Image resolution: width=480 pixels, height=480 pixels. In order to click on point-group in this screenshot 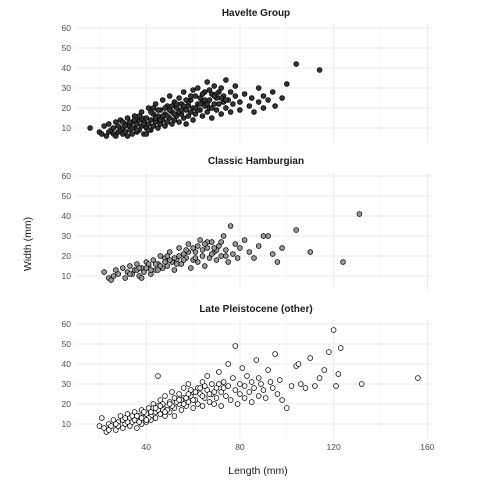, I will do `click(205, 100)`.